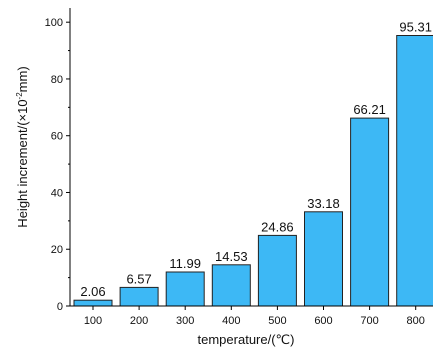 Image resolution: width=433 pixels, height=359 pixels. Describe the element at coordinates (231, 321) in the screenshot. I see `x-tick-label-400: 400` at that location.